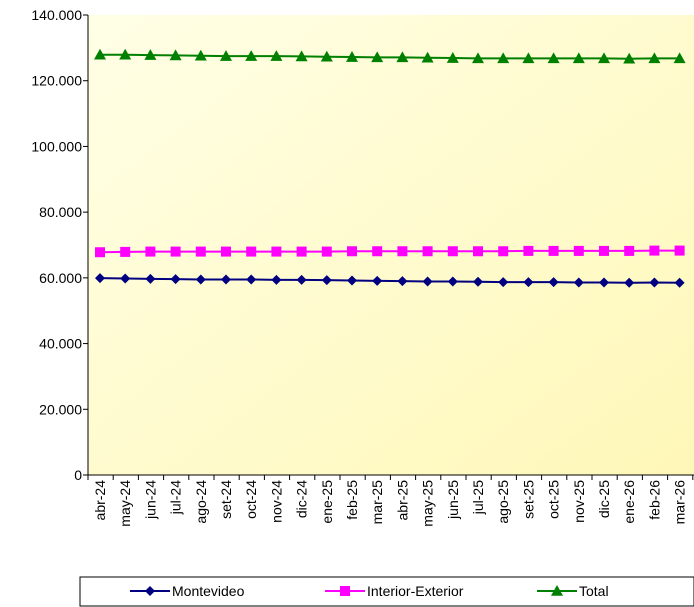 The width and height of the screenshot is (694, 607). Describe the element at coordinates (453, 500) in the screenshot. I see `x-tick-label: jun-25` at that location.